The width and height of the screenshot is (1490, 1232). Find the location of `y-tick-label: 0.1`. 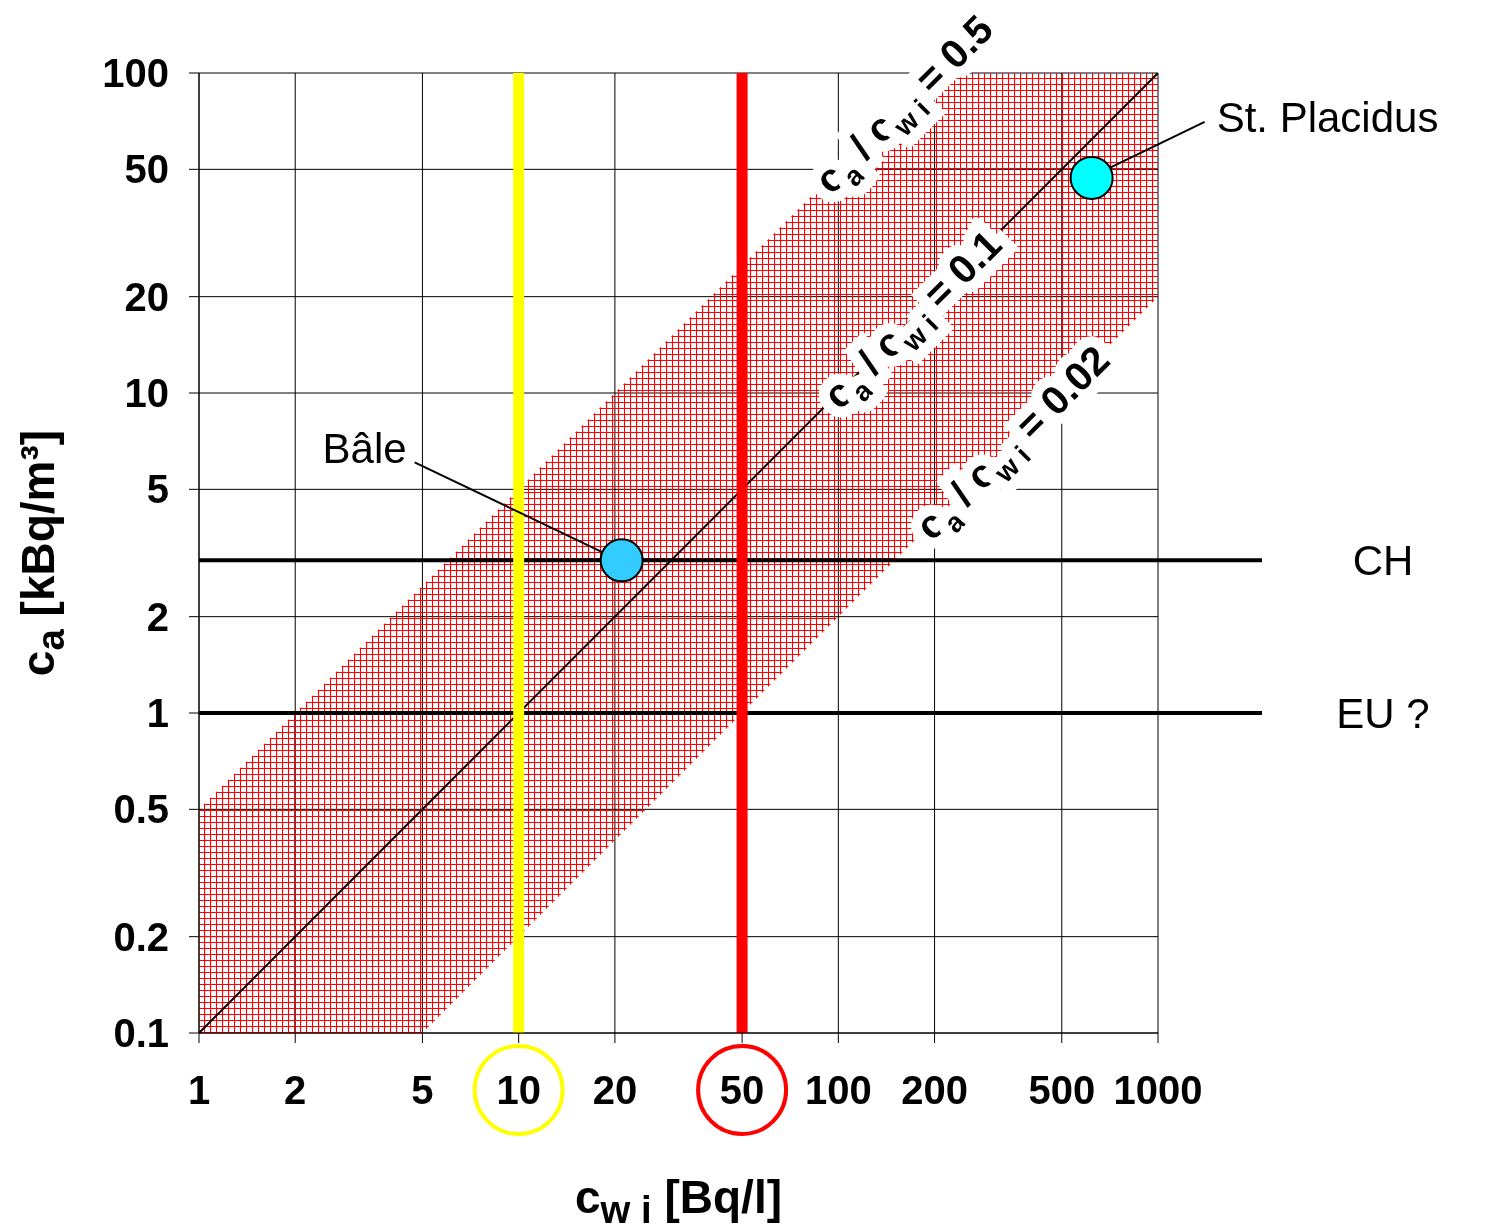

y-tick-label: 0.1 is located at coordinates (141, 1033).